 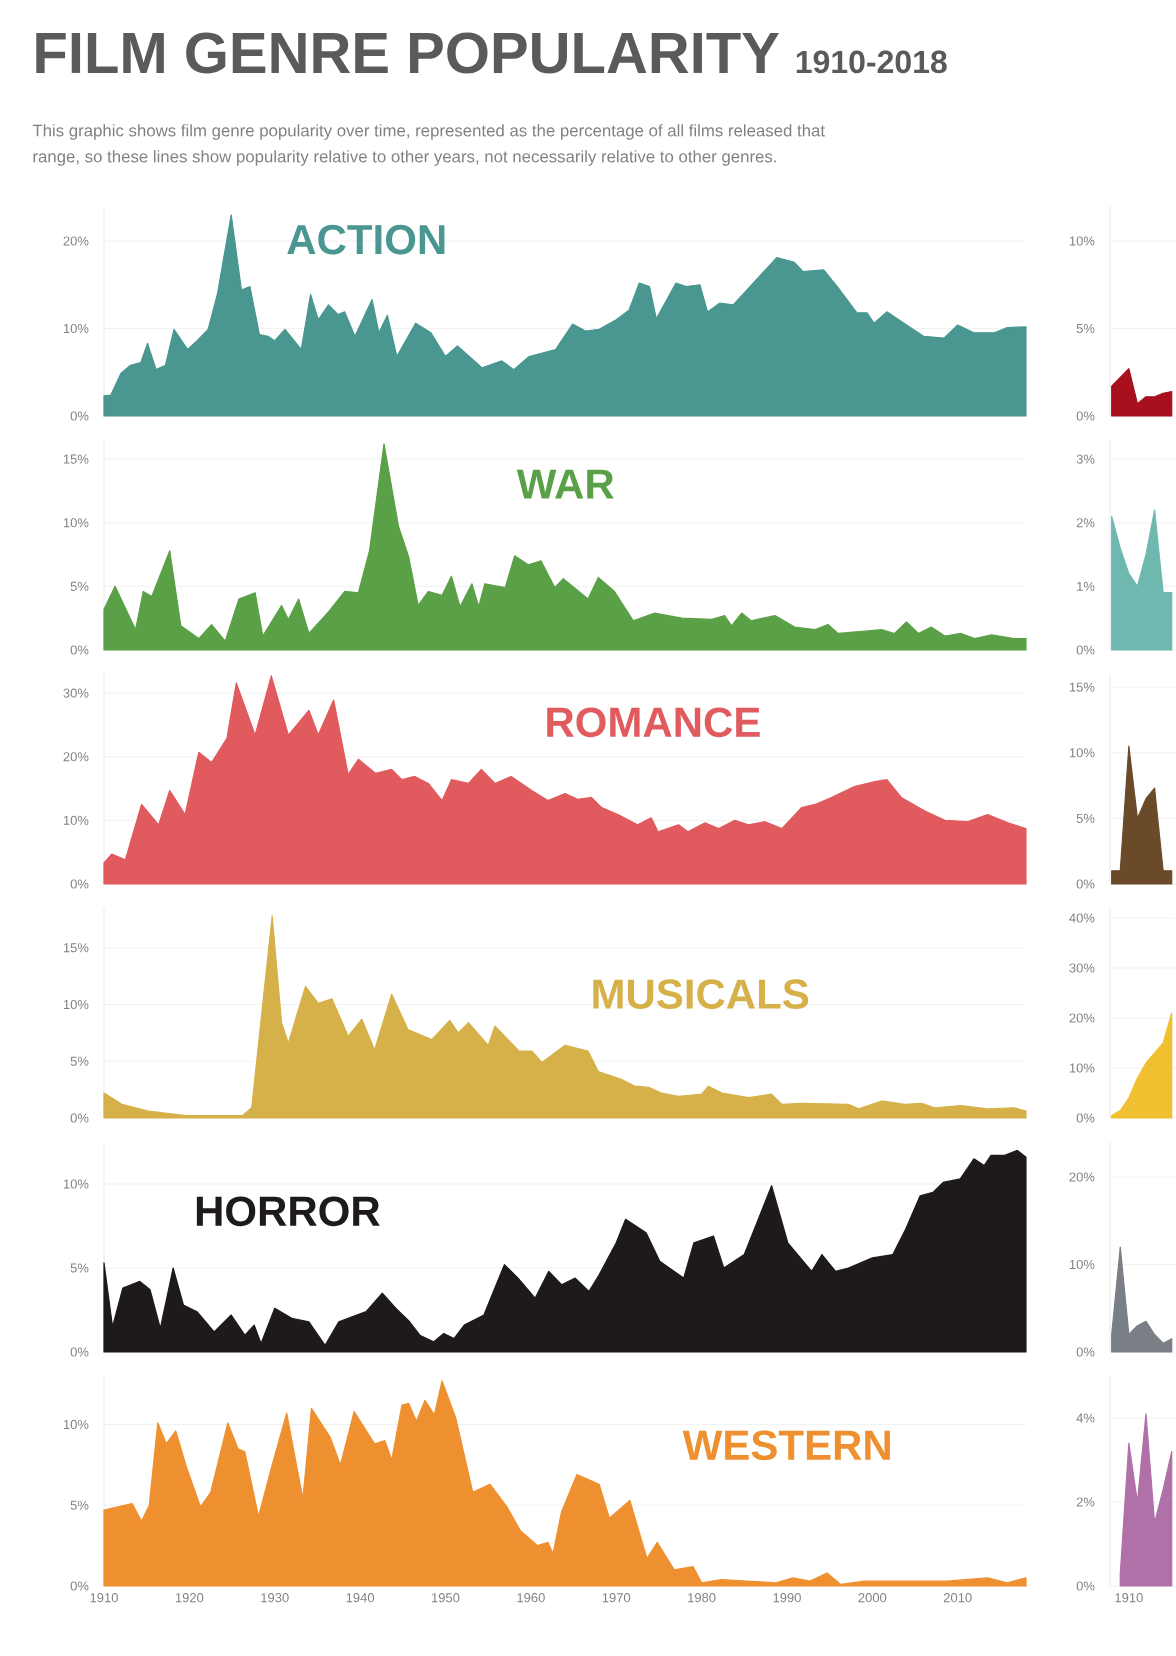 What do you see at coordinates (653, 722) in the screenshot?
I see `series-label: ROMANCE` at bounding box center [653, 722].